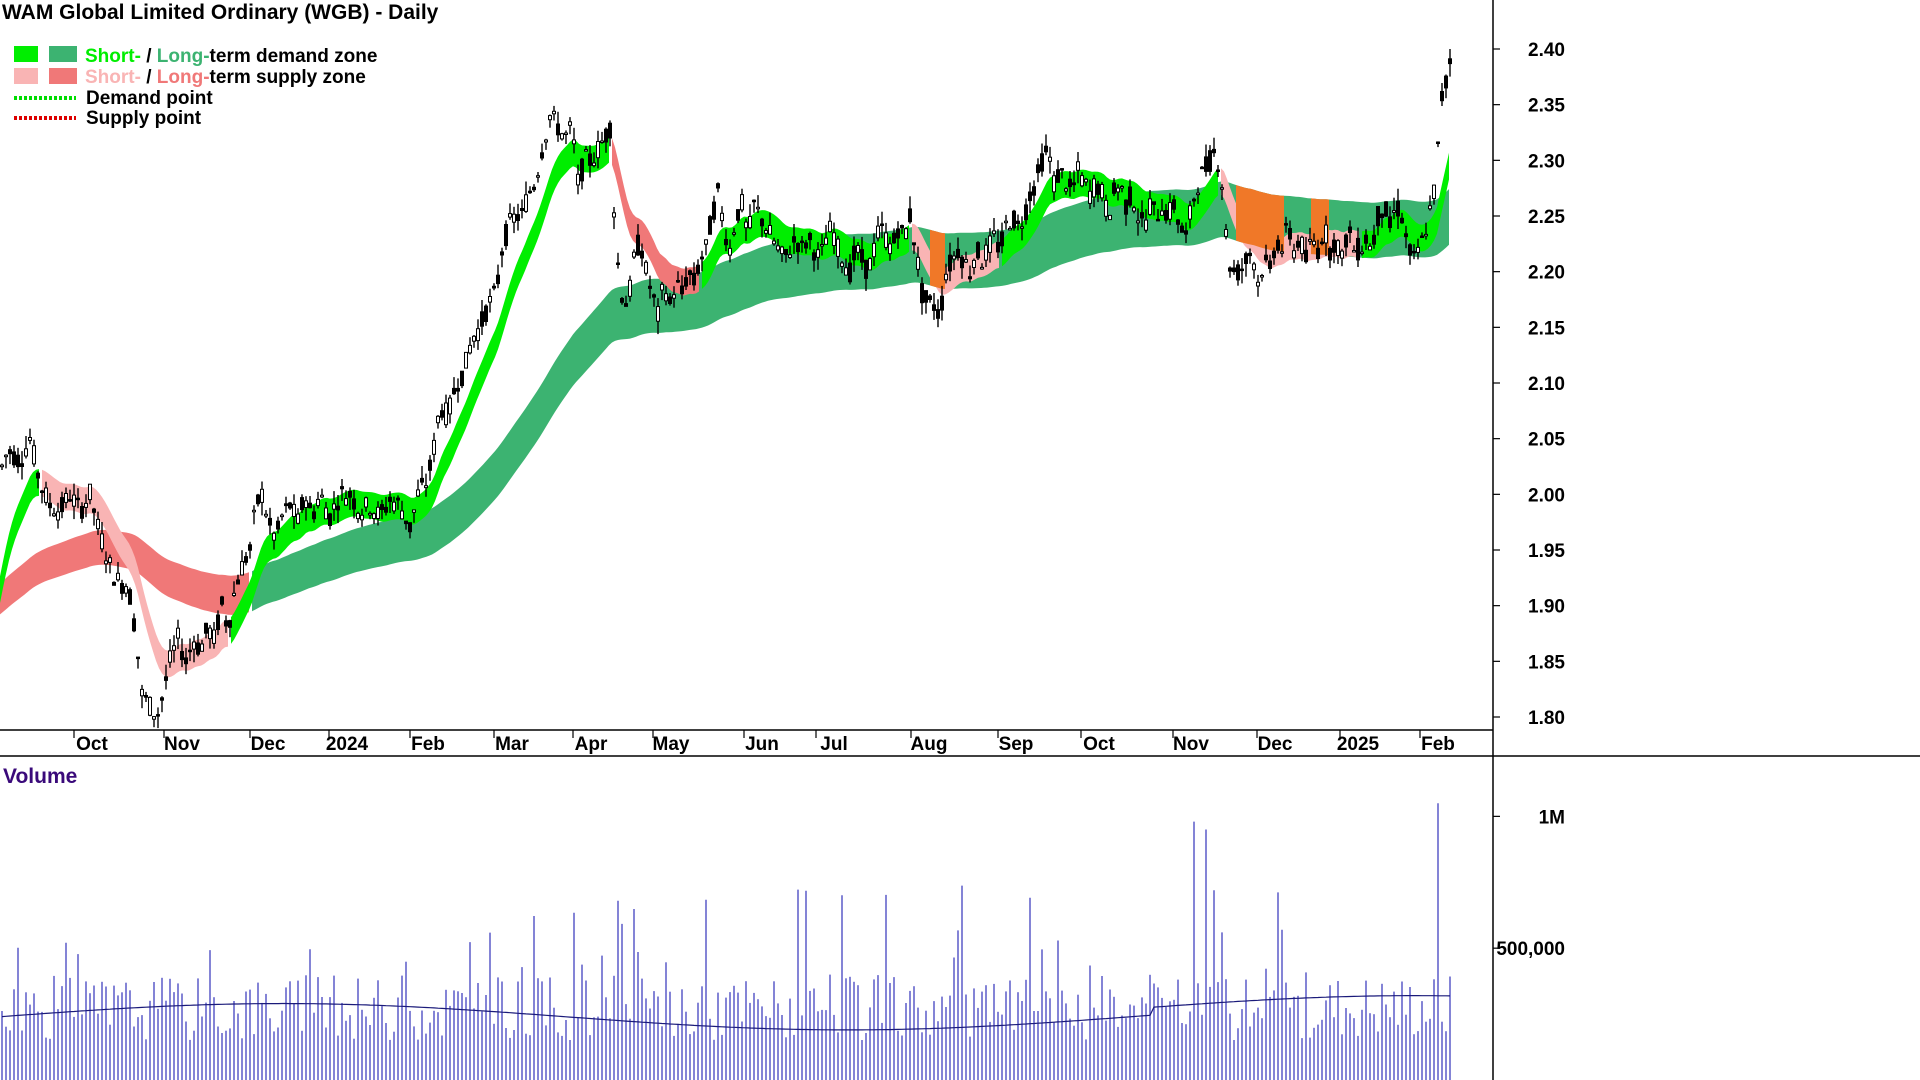  What do you see at coordinates (1546, 662) in the screenshot?
I see `price-tick-label: 1.85` at bounding box center [1546, 662].